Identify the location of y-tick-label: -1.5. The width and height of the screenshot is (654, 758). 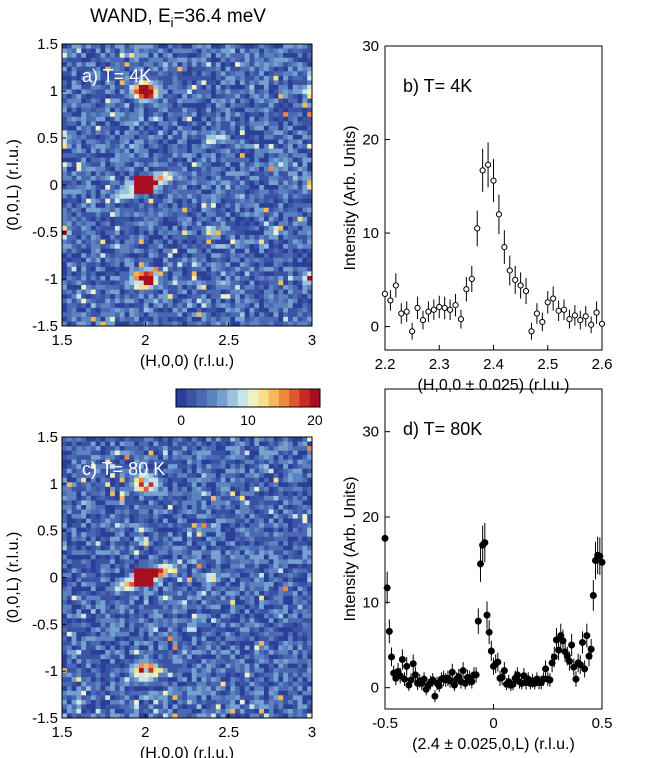
(45, 326).